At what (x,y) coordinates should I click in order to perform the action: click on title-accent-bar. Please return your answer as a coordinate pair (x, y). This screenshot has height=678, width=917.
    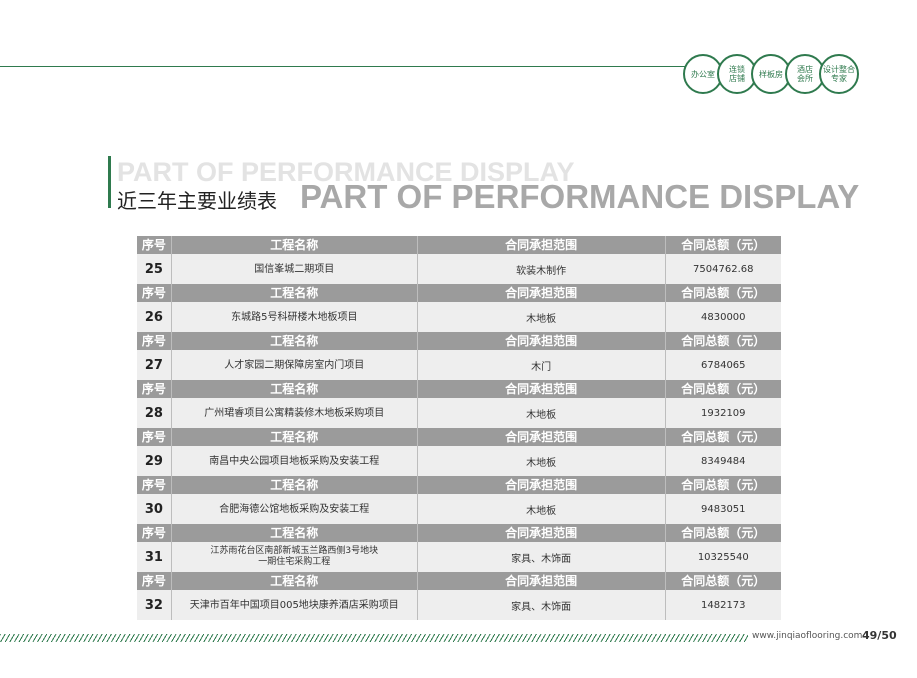
    Looking at the image, I should click on (109, 182).